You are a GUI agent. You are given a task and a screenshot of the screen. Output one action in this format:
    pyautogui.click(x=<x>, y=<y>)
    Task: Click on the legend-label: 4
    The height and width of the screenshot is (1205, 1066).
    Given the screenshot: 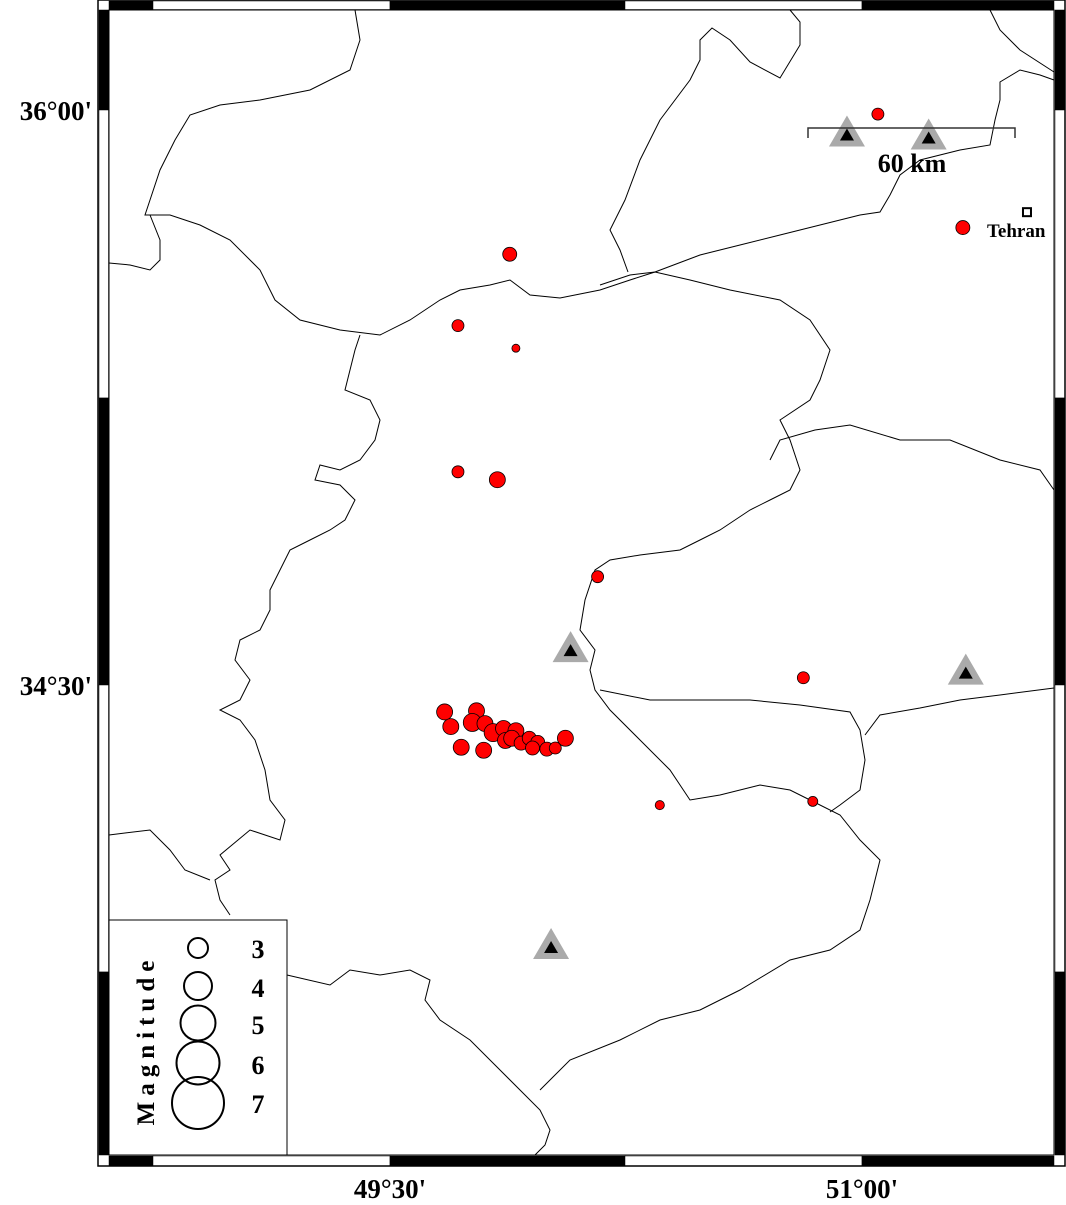 What is the action you would take?
    pyautogui.click(x=258, y=988)
    